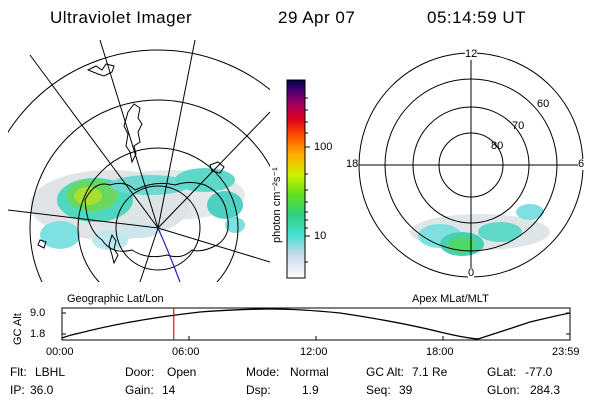  What do you see at coordinates (18, 372) in the screenshot?
I see `flt-label: Flt:` at bounding box center [18, 372].